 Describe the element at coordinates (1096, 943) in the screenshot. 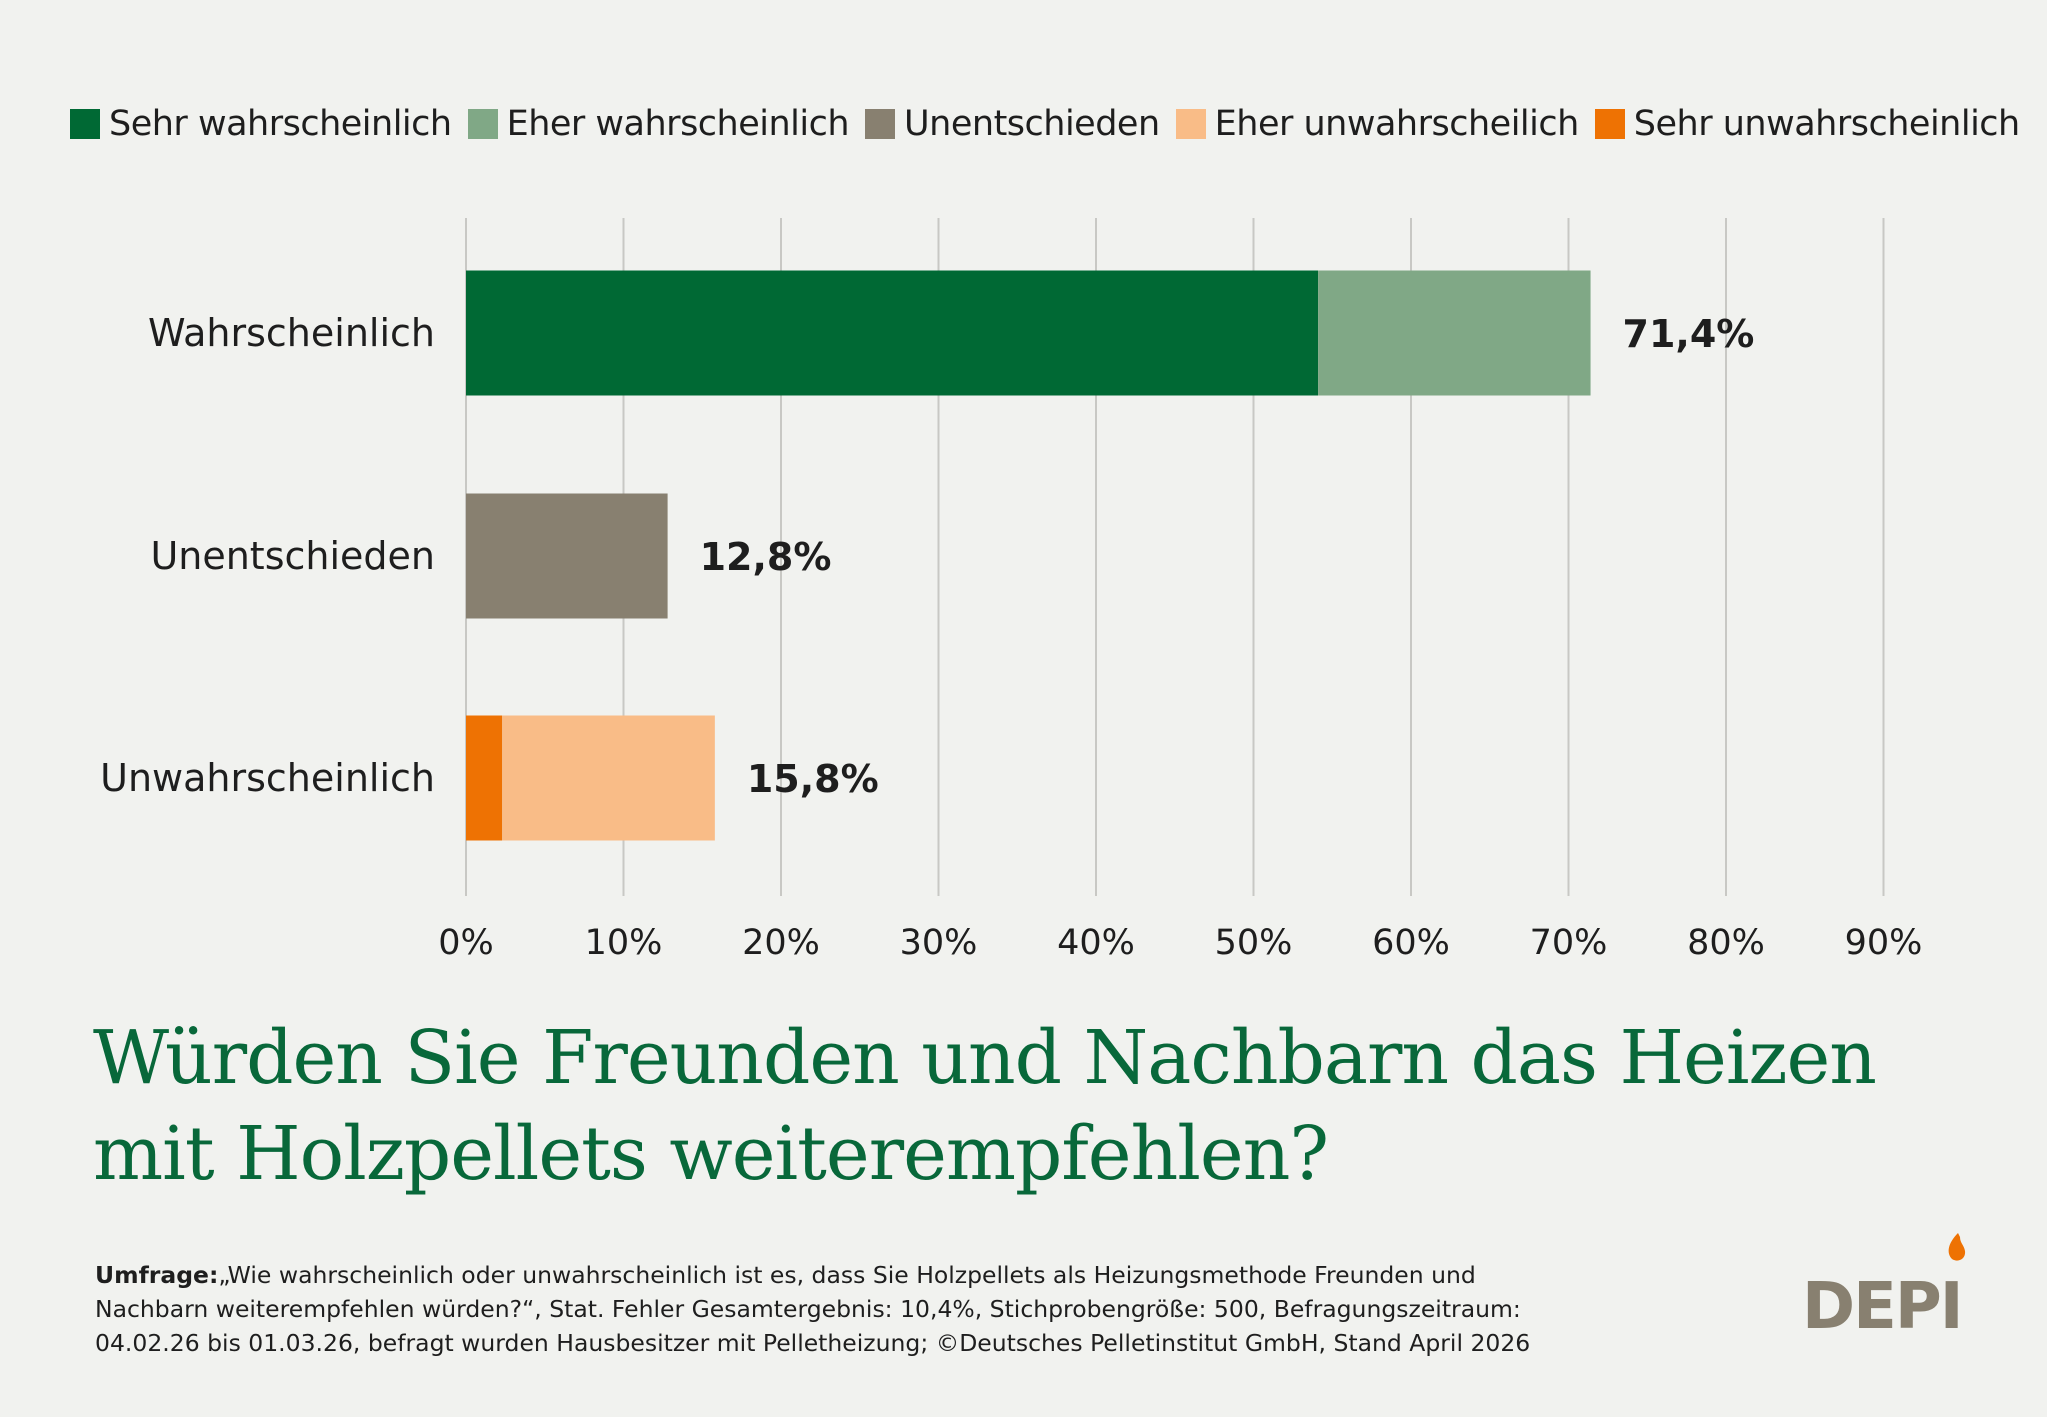

I see `x-tick-label: 40%` at that location.